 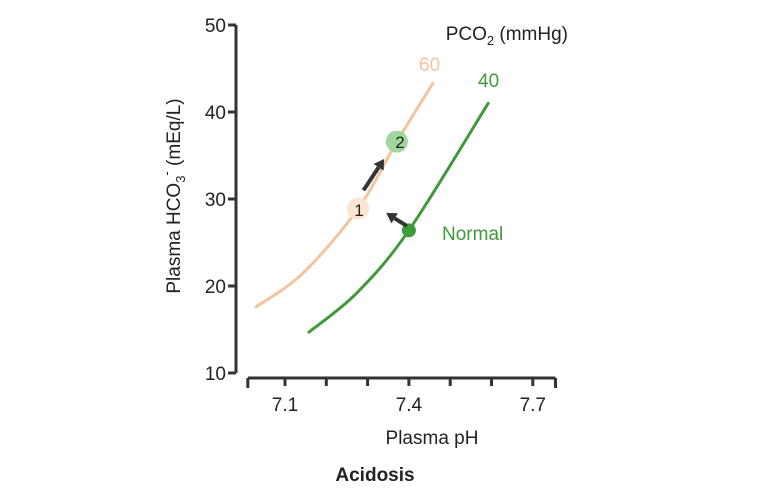 What do you see at coordinates (507, 36) in the screenshot?
I see `legend-title: PCO2 (mmHg)` at bounding box center [507, 36].